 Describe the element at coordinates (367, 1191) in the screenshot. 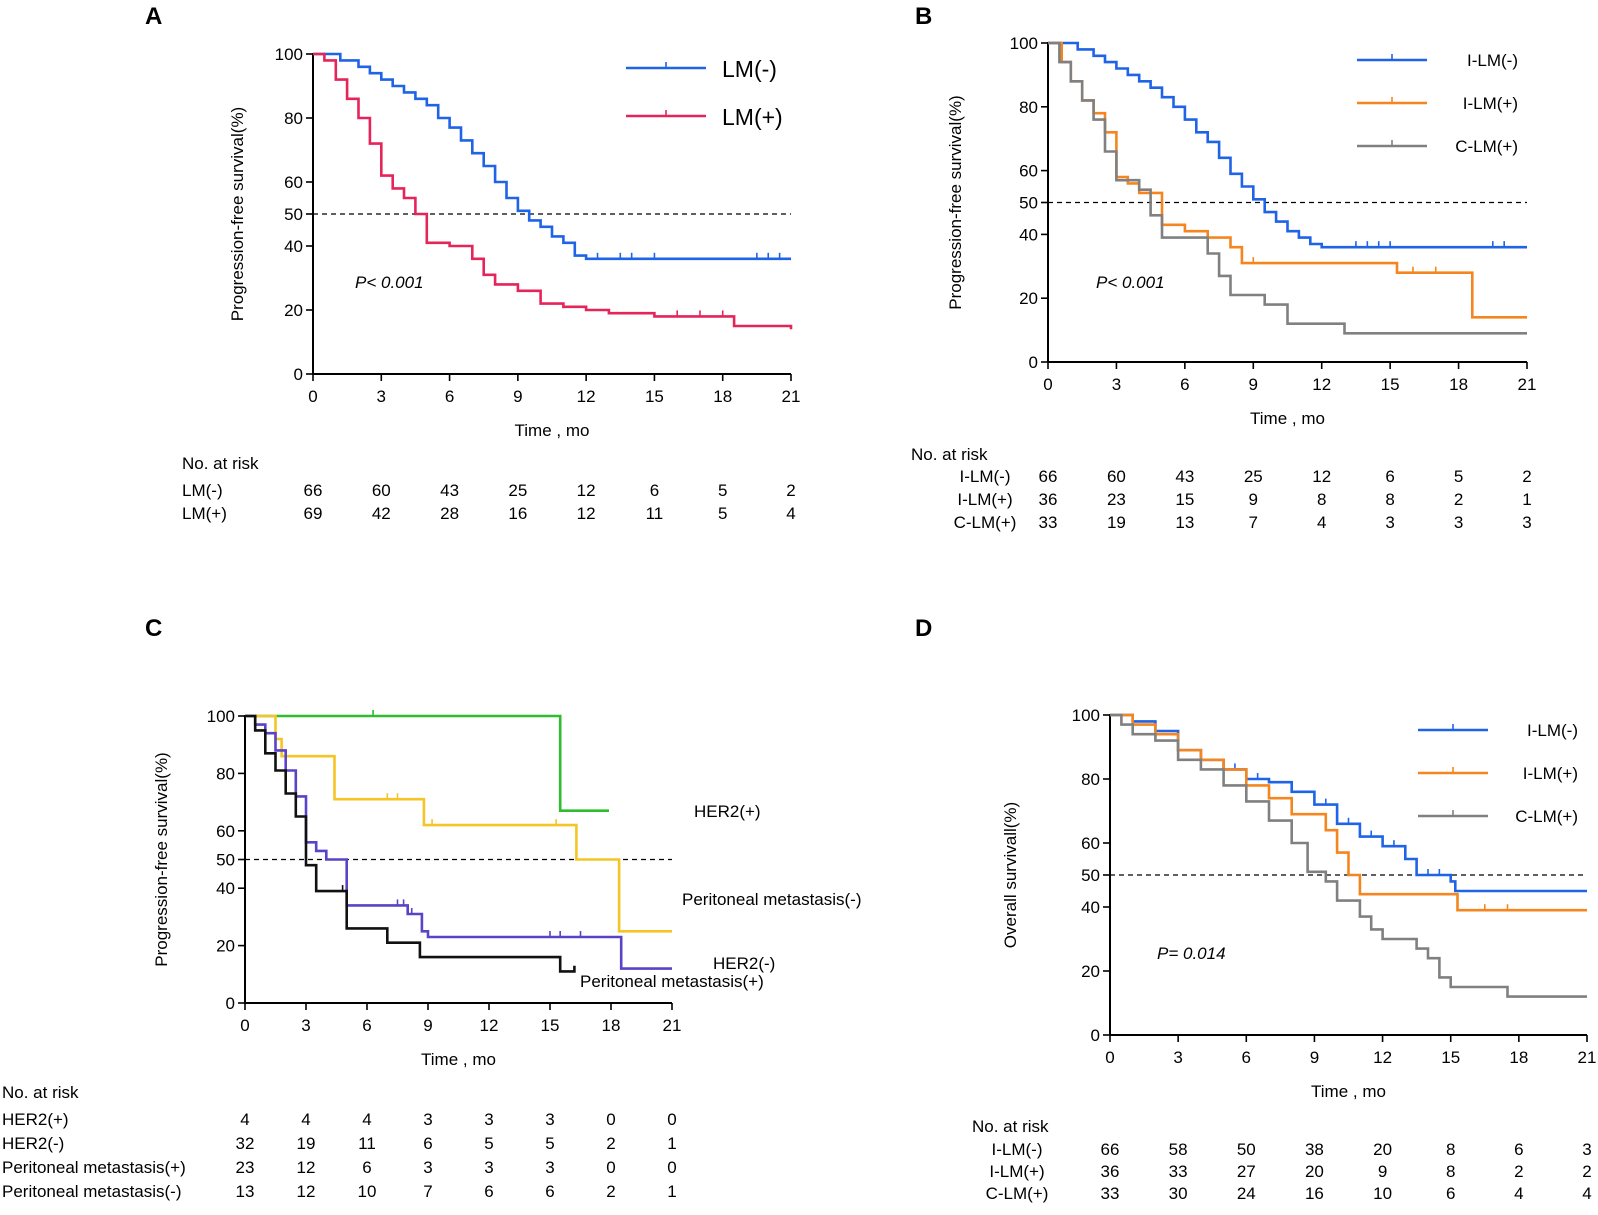

I see `risk-cell: 10` at that location.